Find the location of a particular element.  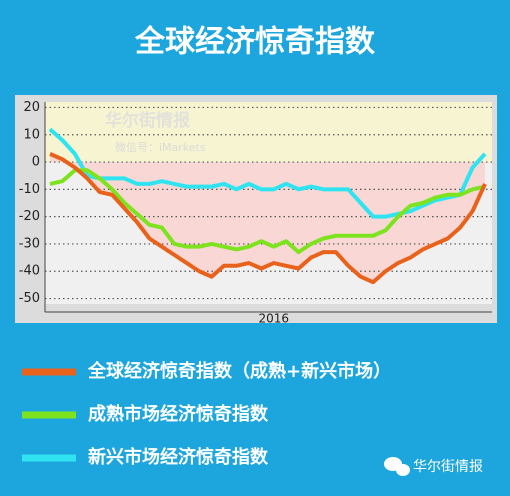

legend-label: 全球经济惊奇指数（成熟+新兴市场） is located at coordinates (239, 371).